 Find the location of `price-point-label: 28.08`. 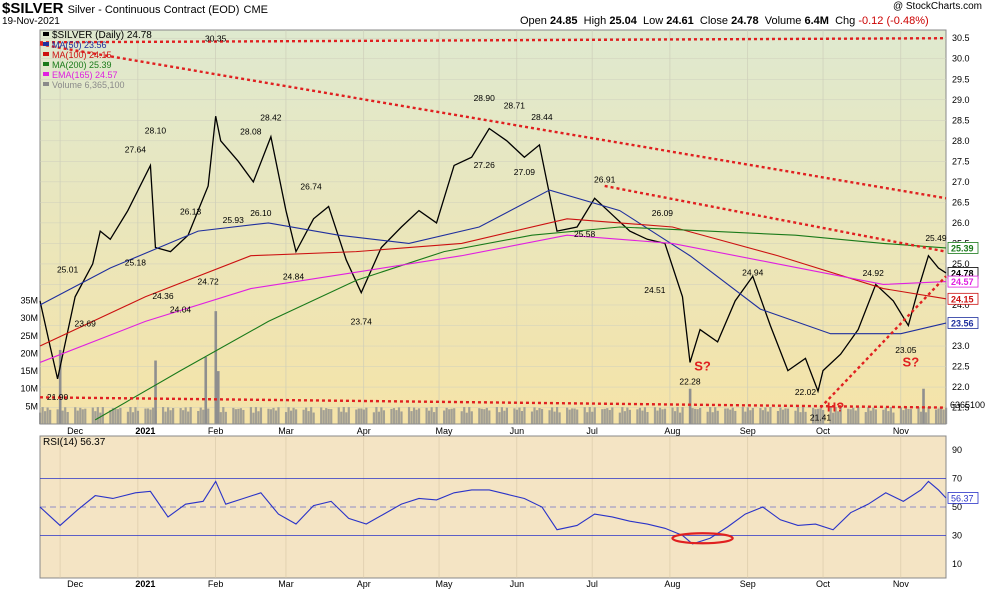

price-point-label: 28.08 is located at coordinates (251, 132).